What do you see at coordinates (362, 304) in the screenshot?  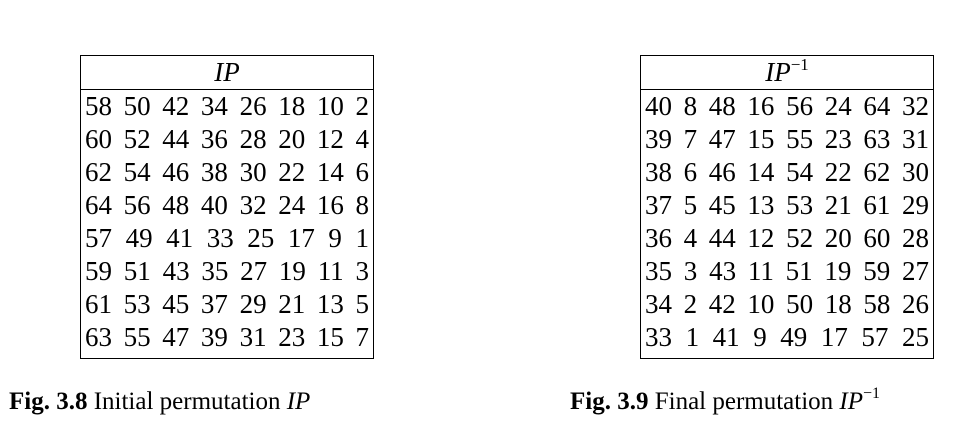 I see `table-cell: 5` at bounding box center [362, 304].